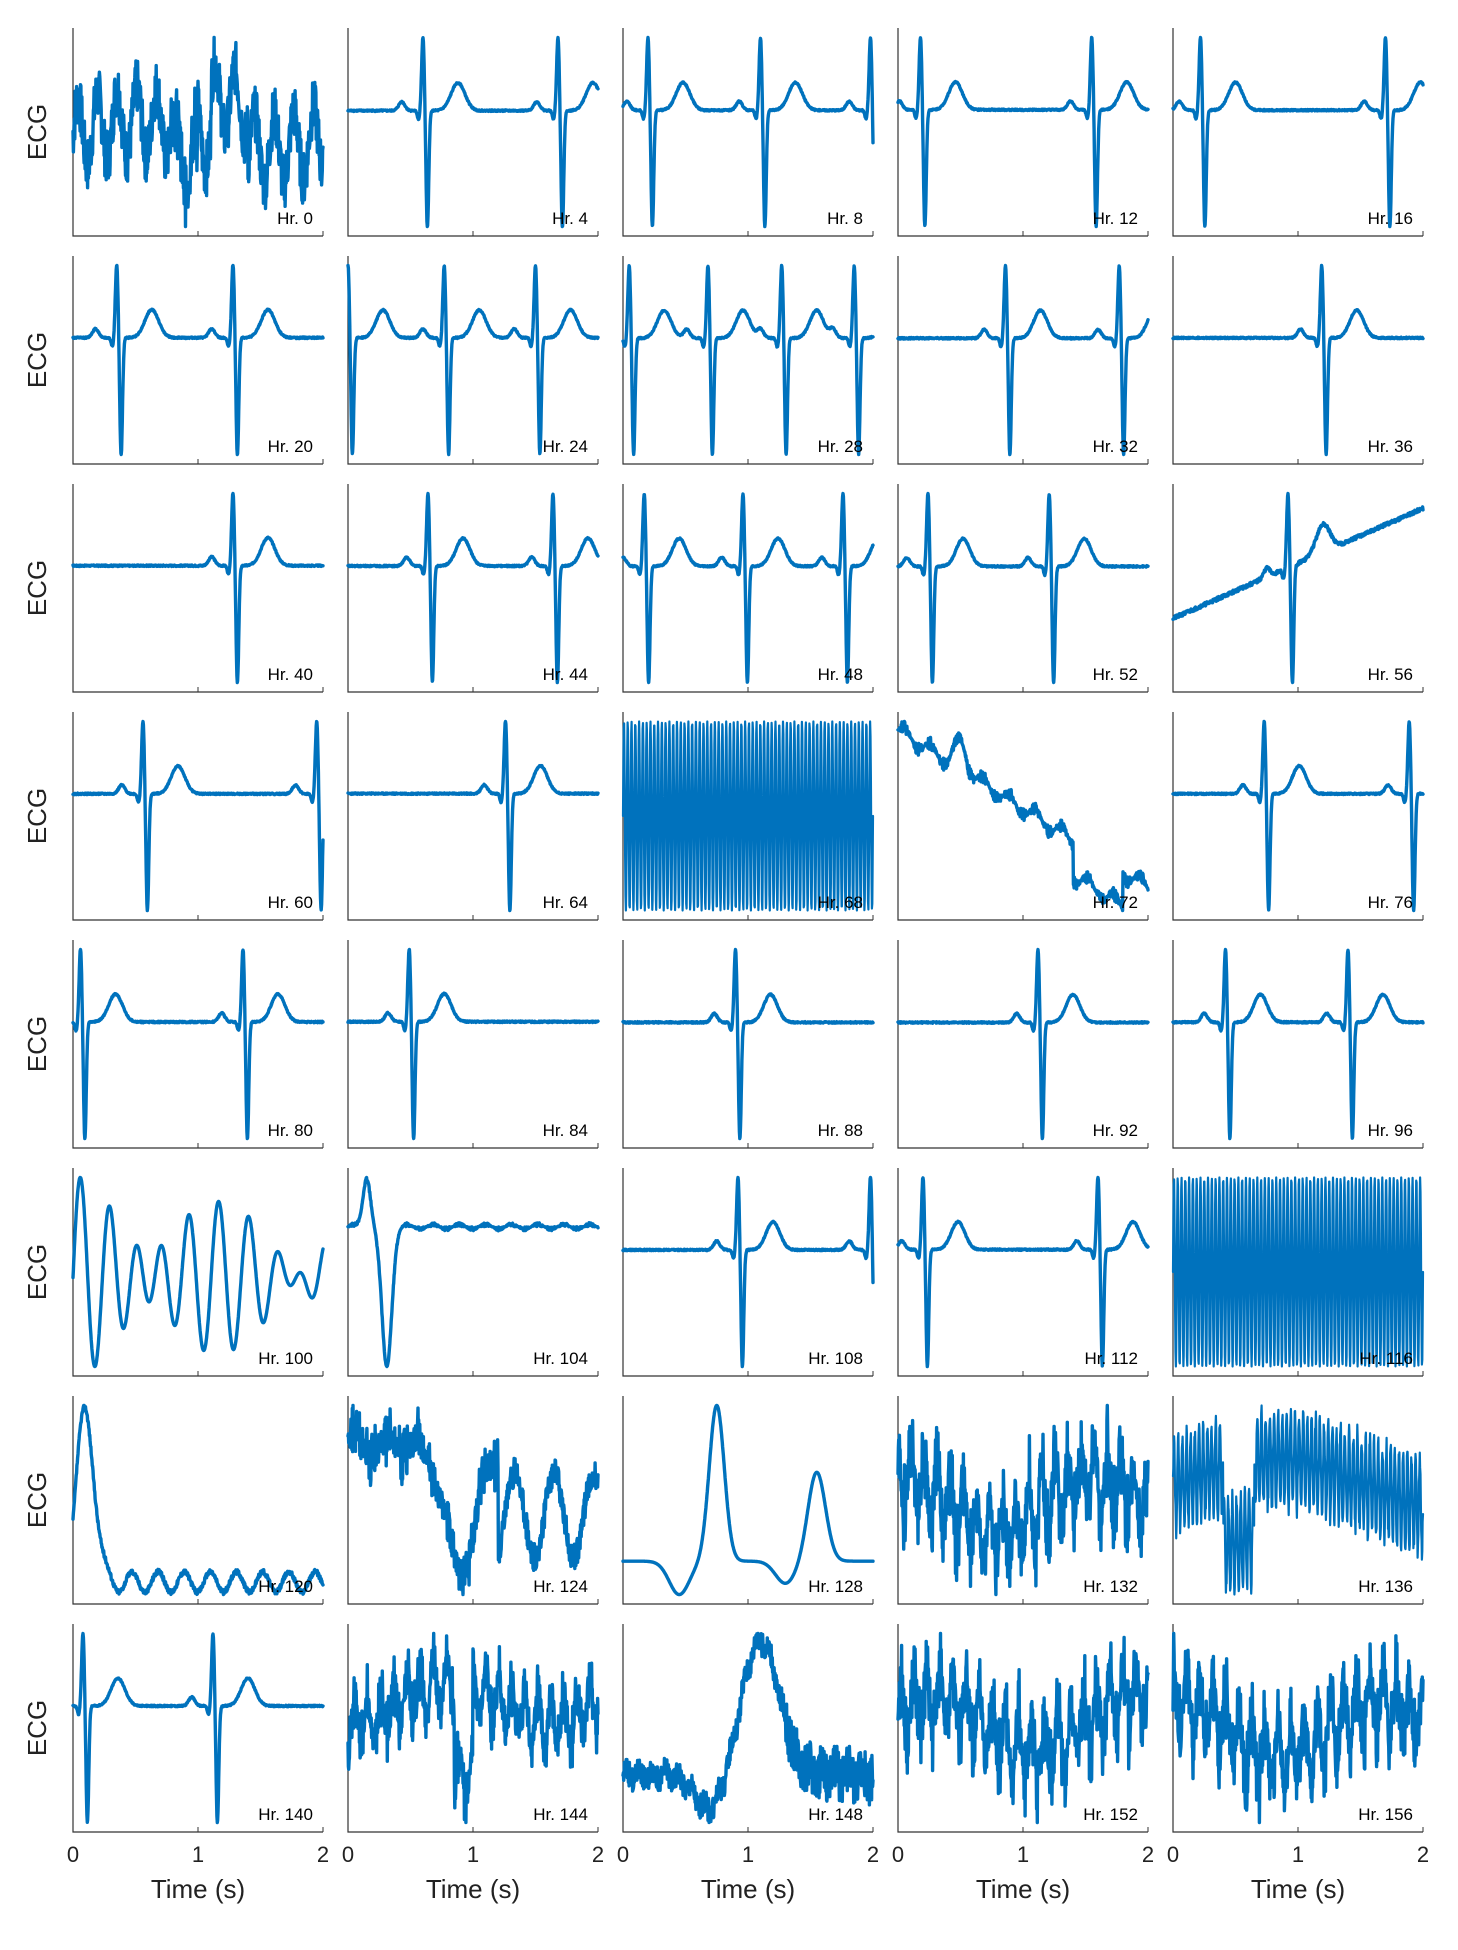  I want to click on panel-label: Hr. 40, so click(290, 674).